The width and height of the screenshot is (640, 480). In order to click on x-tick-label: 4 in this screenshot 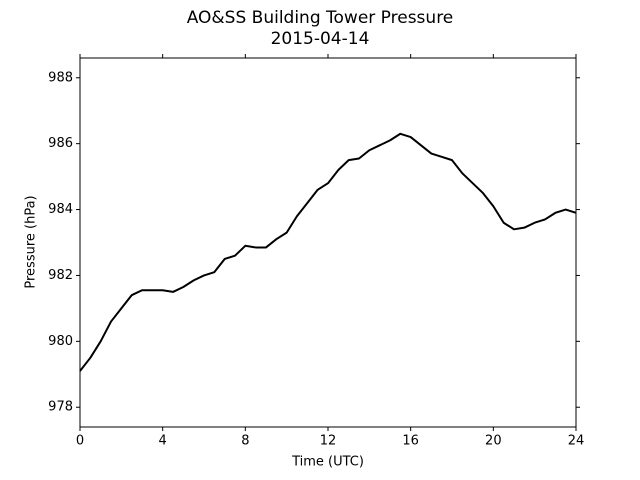, I will do `click(163, 441)`.